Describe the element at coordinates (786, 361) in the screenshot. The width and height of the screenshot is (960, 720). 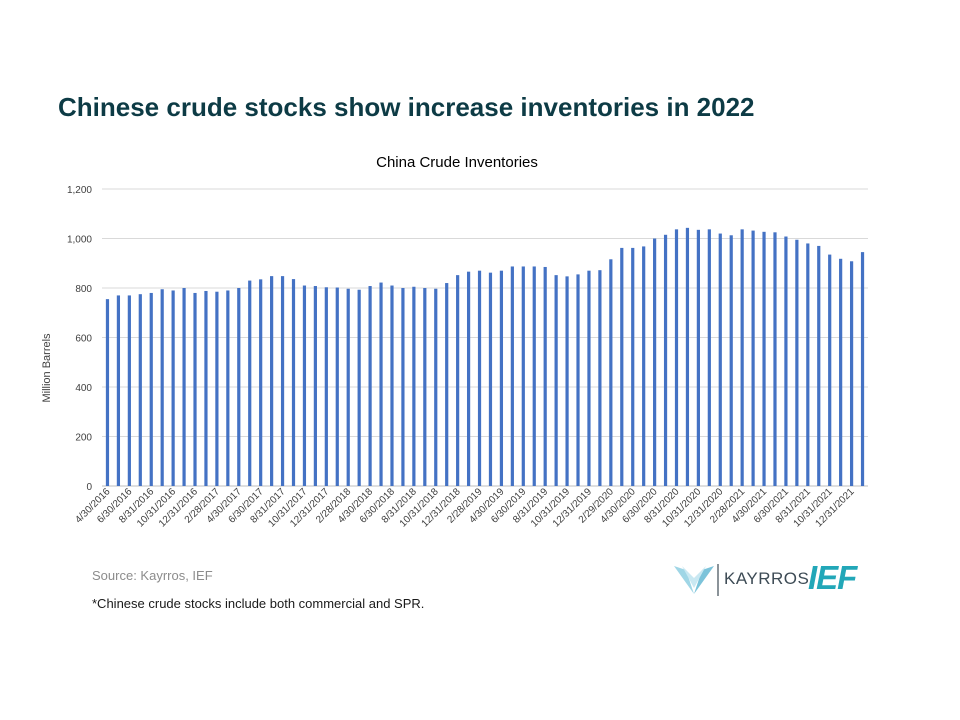
I see `bar-6/30/2021` at that location.